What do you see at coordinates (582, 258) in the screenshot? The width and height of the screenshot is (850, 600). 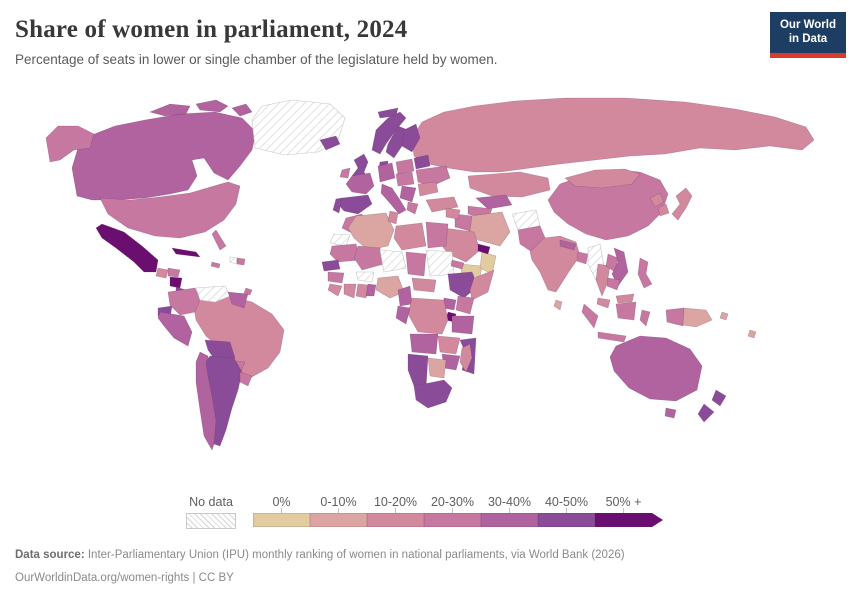 I see `country-bangladesh` at bounding box center [582, 258].